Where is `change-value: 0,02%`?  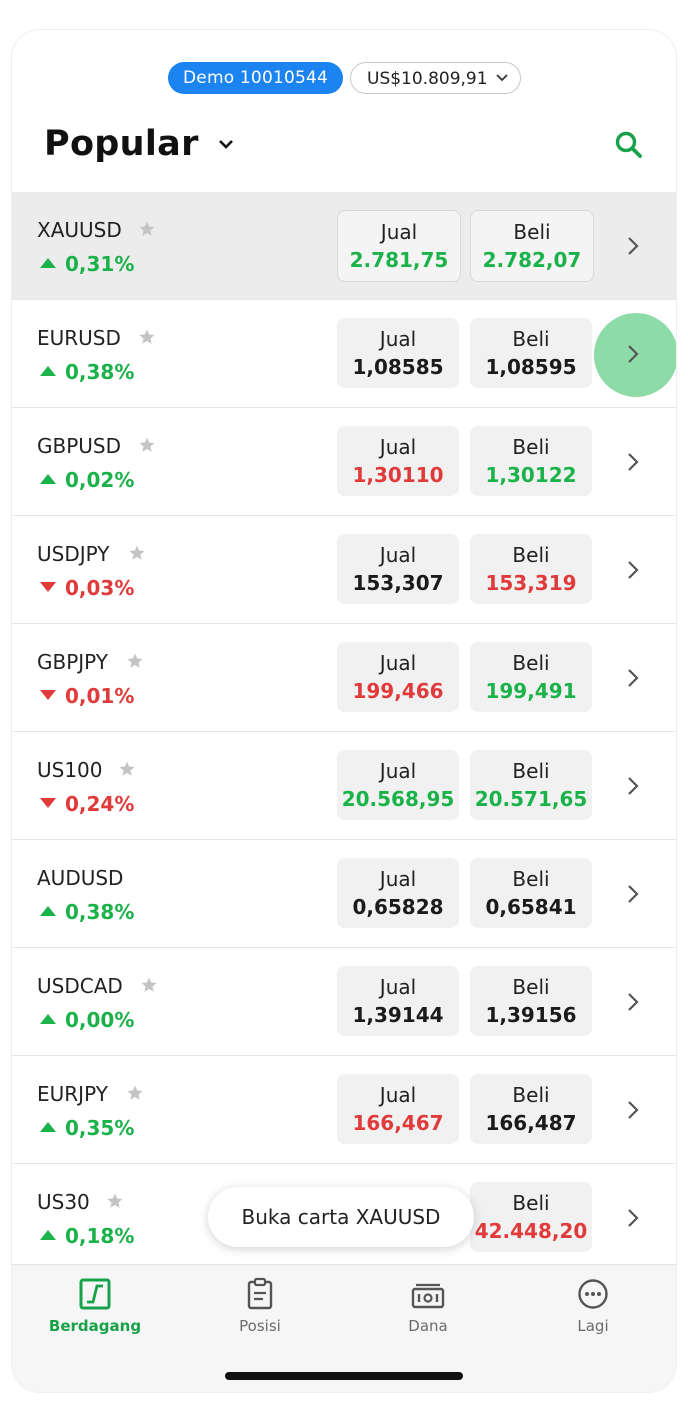 change-value: 0,02% is located at coordinates (100, 480).